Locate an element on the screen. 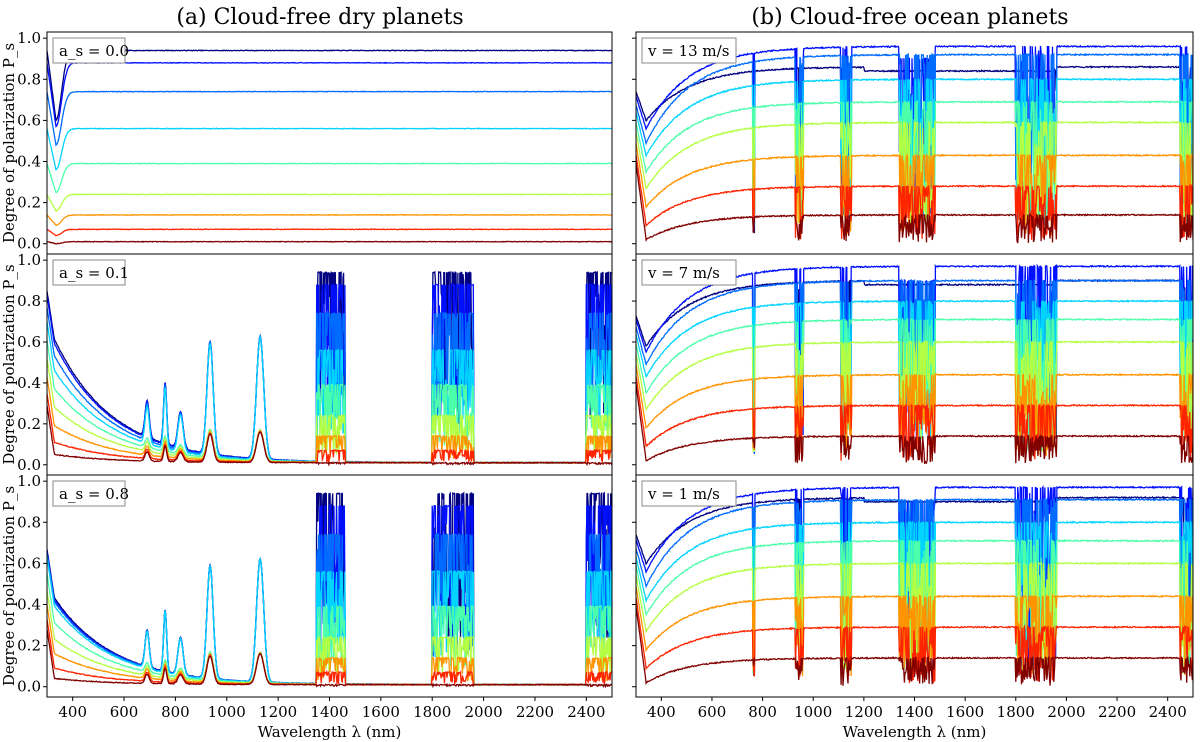  left-column-title: (a) Cloud-free dry planets is located at coordinates (319, 17).